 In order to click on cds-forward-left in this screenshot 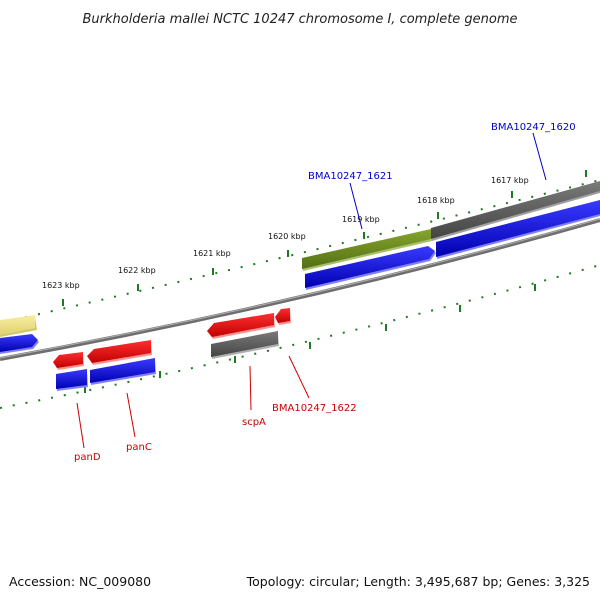, I will do `click(19, 344)`.